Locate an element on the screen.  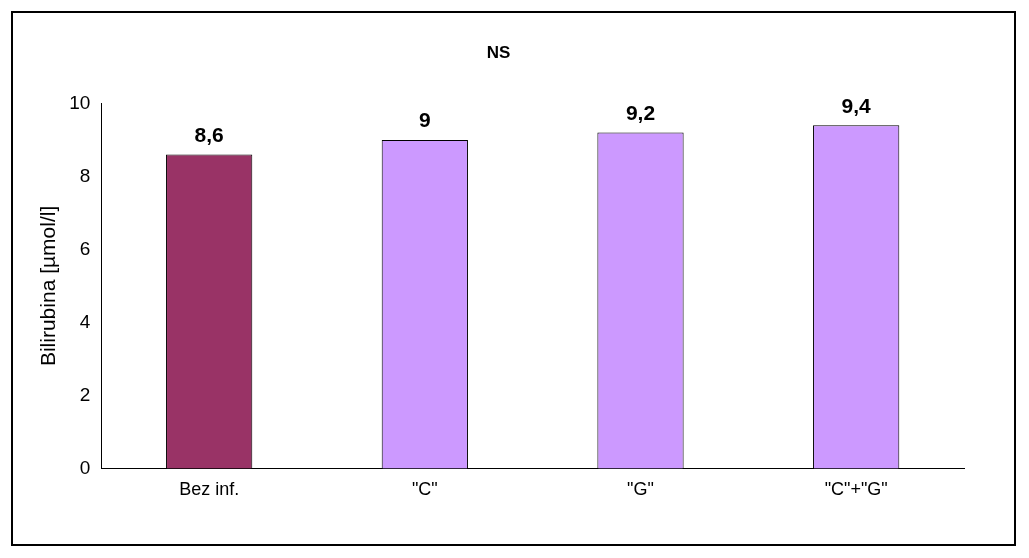
y-tick-label: 8 is located at coordinates (85, 175).